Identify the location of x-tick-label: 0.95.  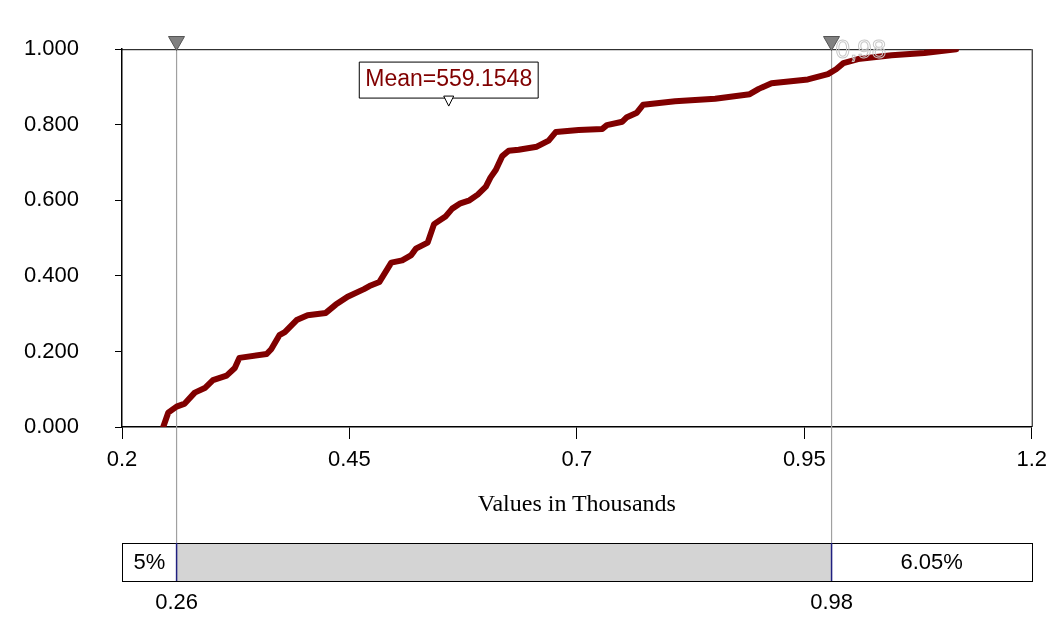
(804, 459).